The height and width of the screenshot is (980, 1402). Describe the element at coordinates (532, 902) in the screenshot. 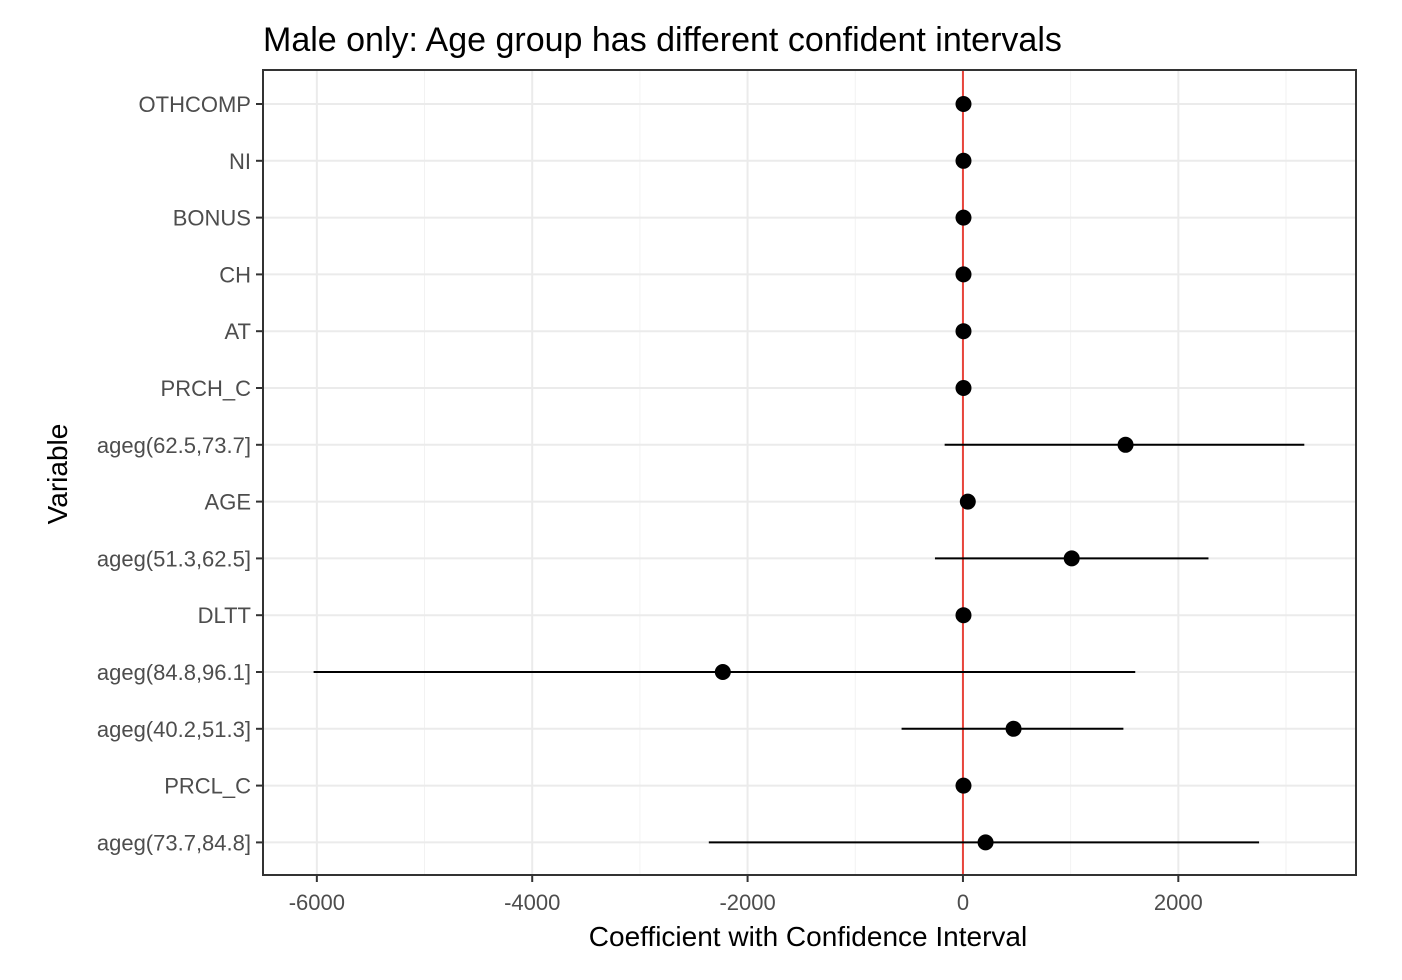

I see `x-tick-label: -4000` at that location.